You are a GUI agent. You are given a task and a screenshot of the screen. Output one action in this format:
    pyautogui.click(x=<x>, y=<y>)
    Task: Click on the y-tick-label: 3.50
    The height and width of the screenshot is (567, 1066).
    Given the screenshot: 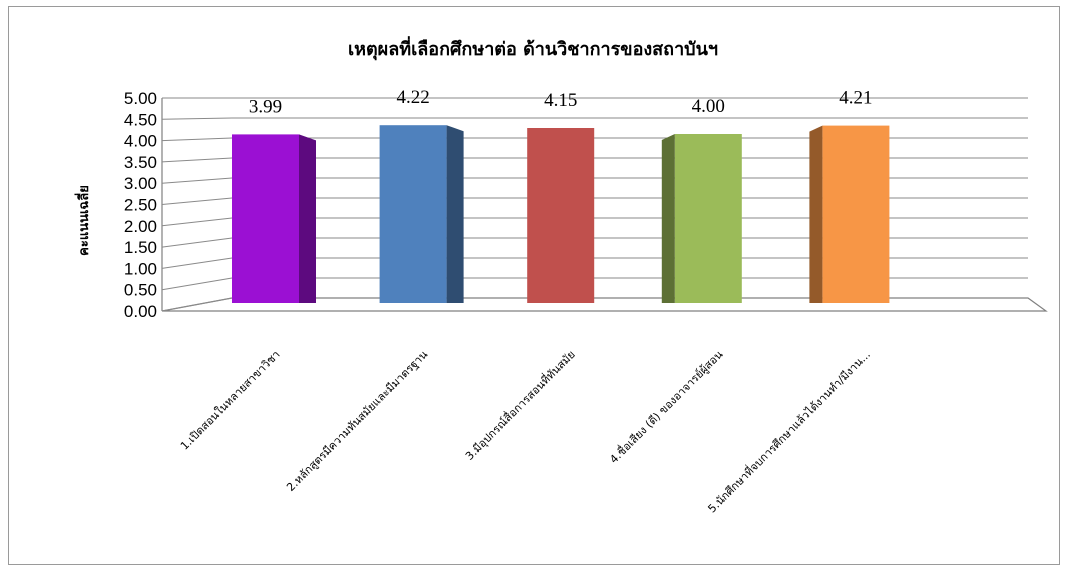 What is the action you would take?
    pyautogui.click(x=140, y=162)
    